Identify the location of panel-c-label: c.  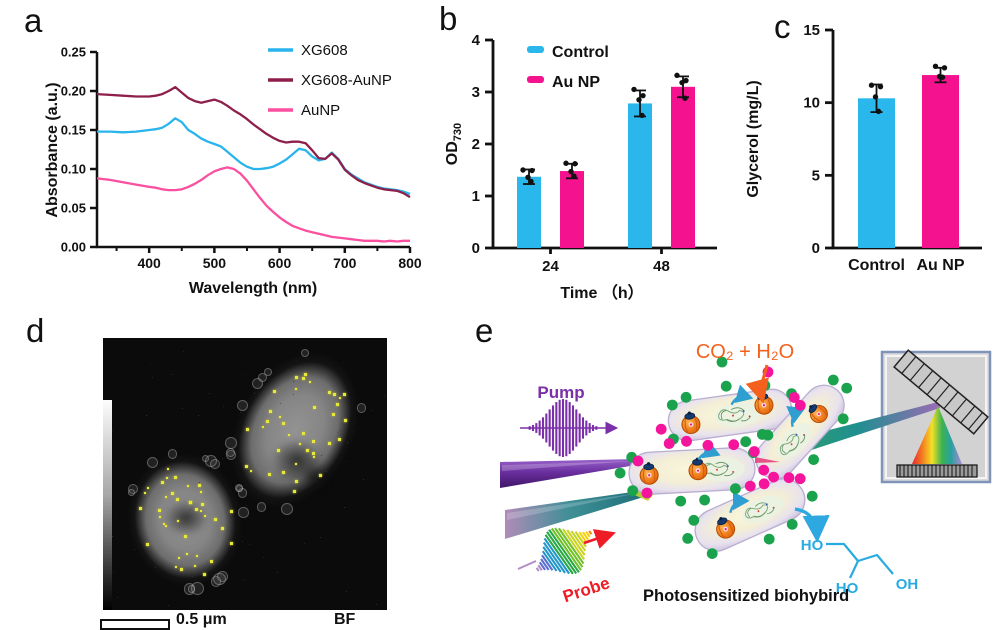
(782, 26).